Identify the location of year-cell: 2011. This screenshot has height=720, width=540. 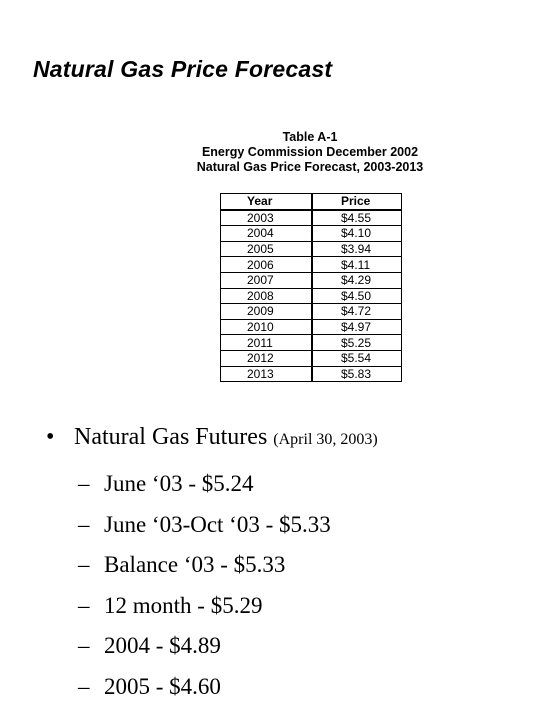
(266, 342).